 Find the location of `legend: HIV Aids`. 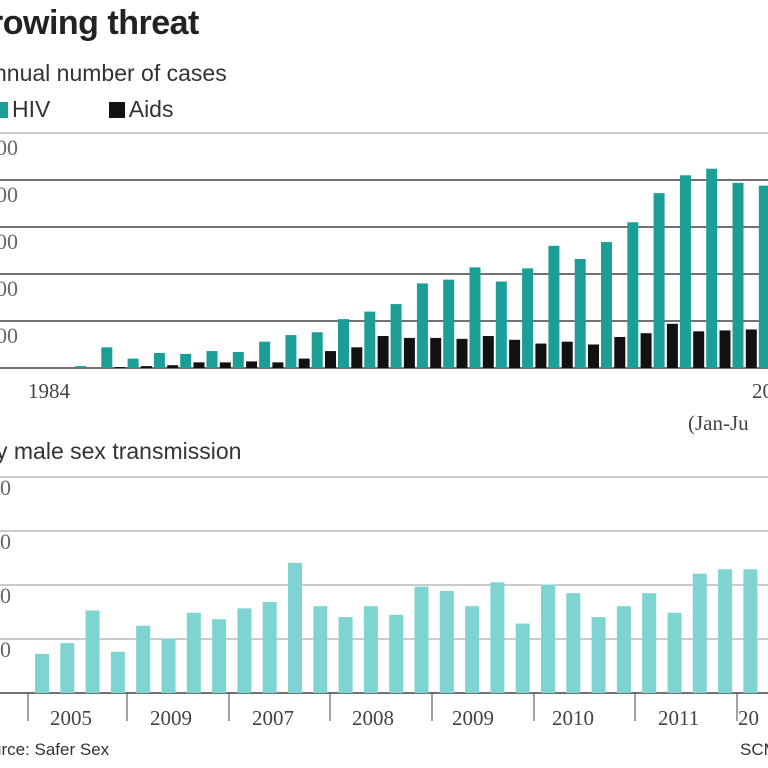

legend: HIV Aids is located at coordinates (112, 109).